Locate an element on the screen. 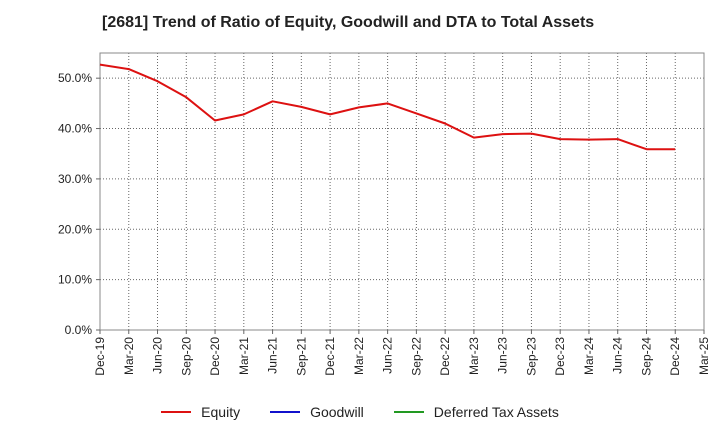 This screenshot has width=720, height=440. legend-item-deferred-tax-assets: Deferred Tax Assets is located at coordinates (476, 412).